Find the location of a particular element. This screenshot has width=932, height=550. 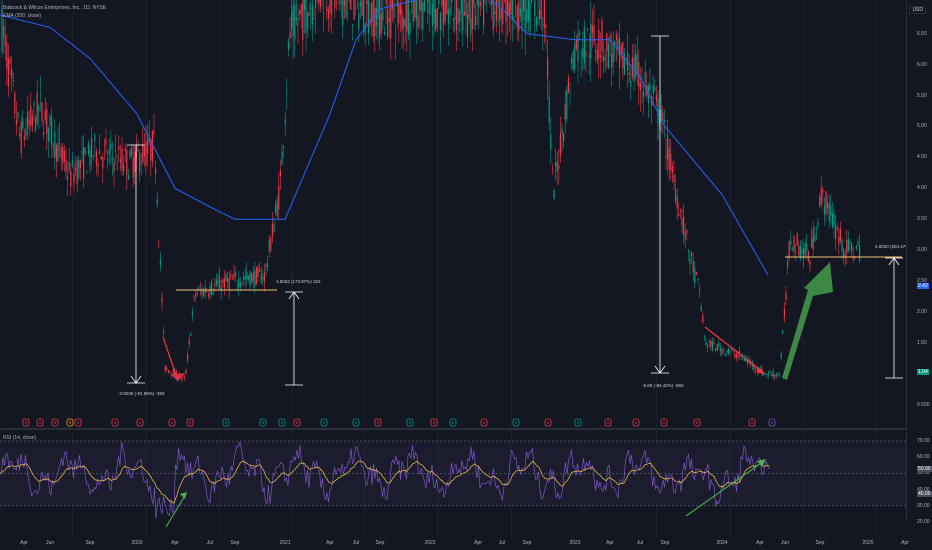

time-axis-label: 2020 is located at coordinates (137, 543).